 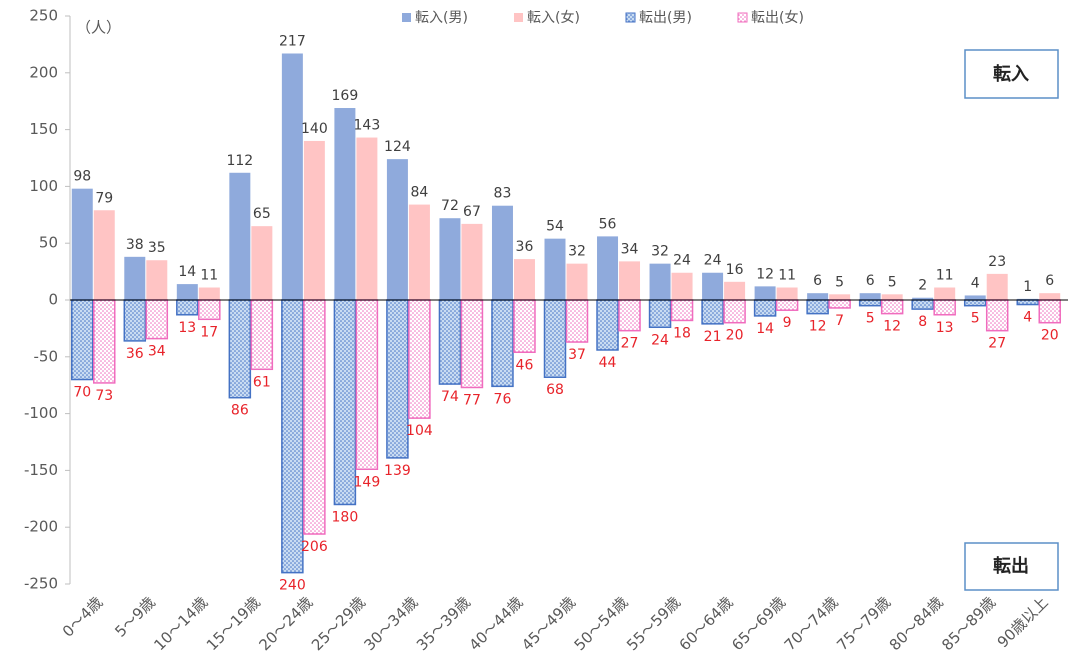 What do you see at coordinates (1050, 336) in the screenshot?
I see `data-label: 20` at bounding box center [1050, 336].